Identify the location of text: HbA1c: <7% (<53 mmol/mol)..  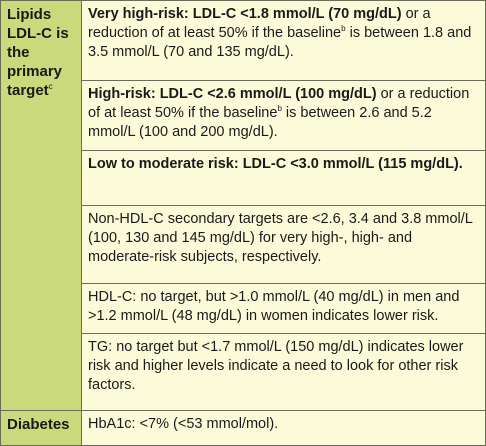
(183, 424).